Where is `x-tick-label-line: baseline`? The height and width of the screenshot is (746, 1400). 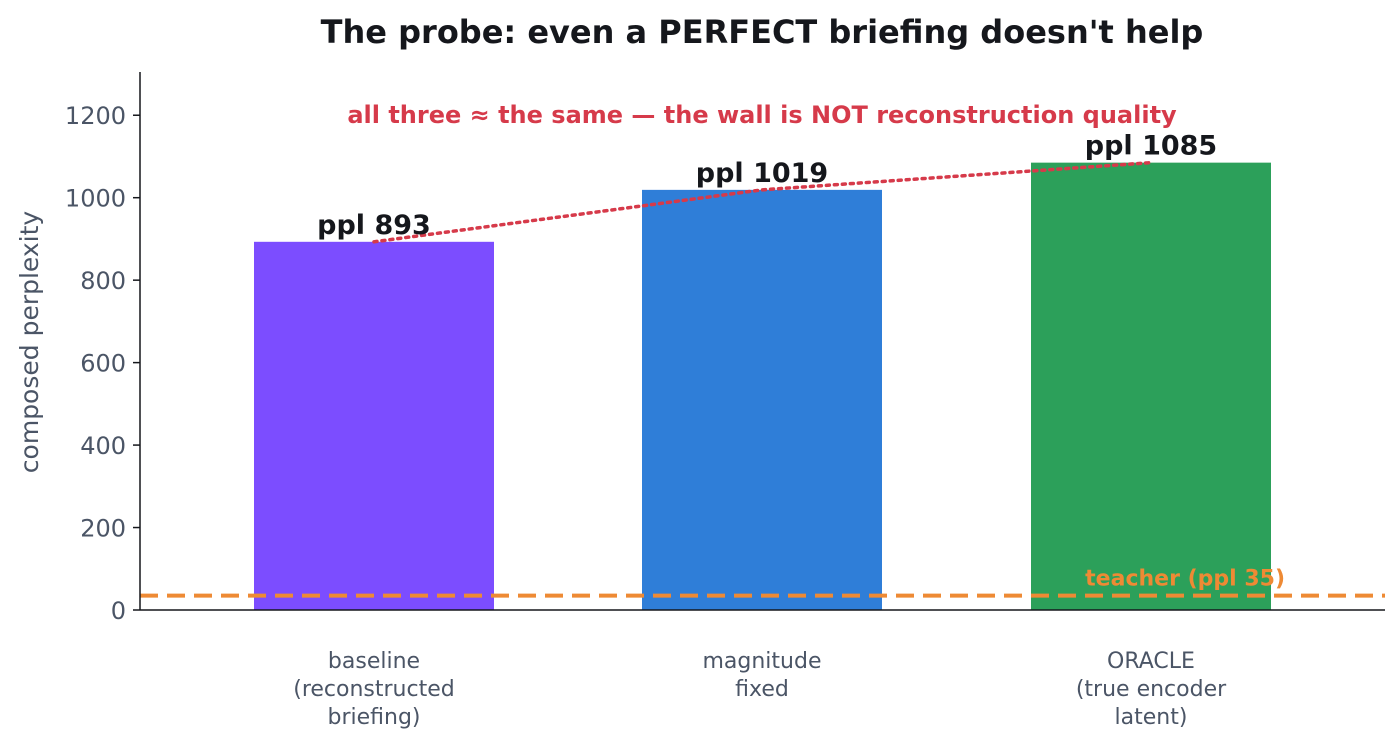 x-tick-label-line: baseline is located at coordinates (374, 661).